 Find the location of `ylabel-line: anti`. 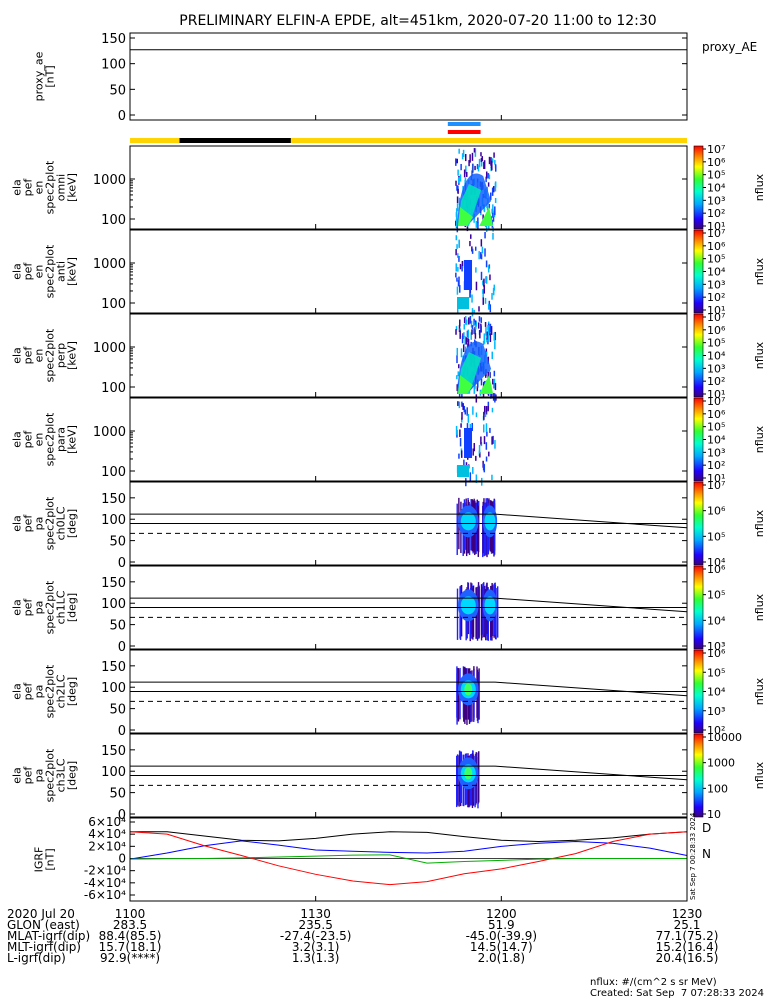

ylabel-line: anti is located at coordinates (61, 271).